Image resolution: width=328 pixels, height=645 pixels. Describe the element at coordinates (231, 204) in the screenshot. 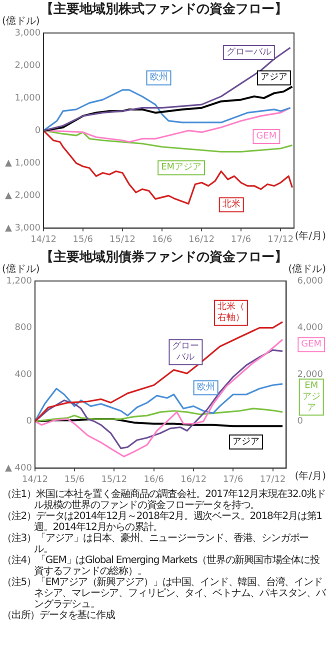

I see `series-label: 北米` at that location.